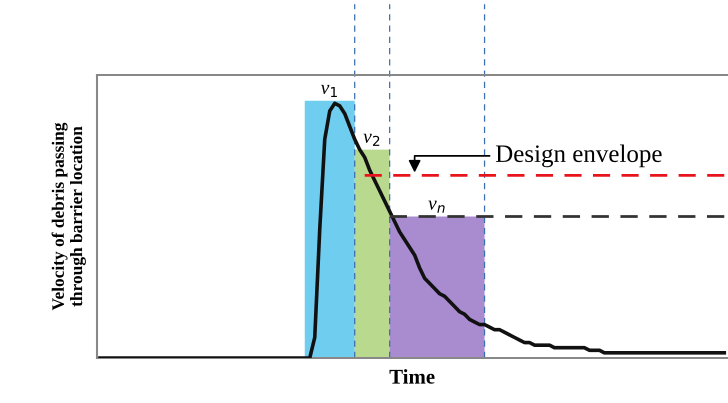 Image resolution: width=728 pixels, height=403 pixels. I want to click on annotation: v$_{2}$, so click(371, 140).